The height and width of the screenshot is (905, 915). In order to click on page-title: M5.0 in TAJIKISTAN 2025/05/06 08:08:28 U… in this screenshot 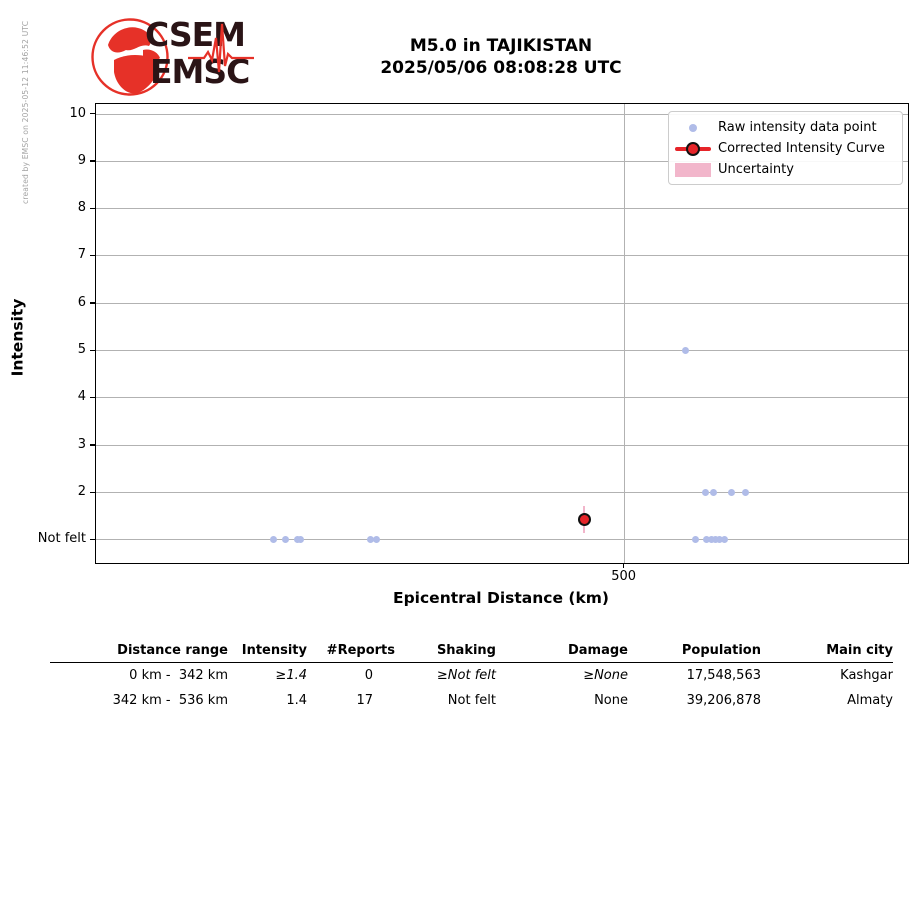, I will do `click(501, 57)`.